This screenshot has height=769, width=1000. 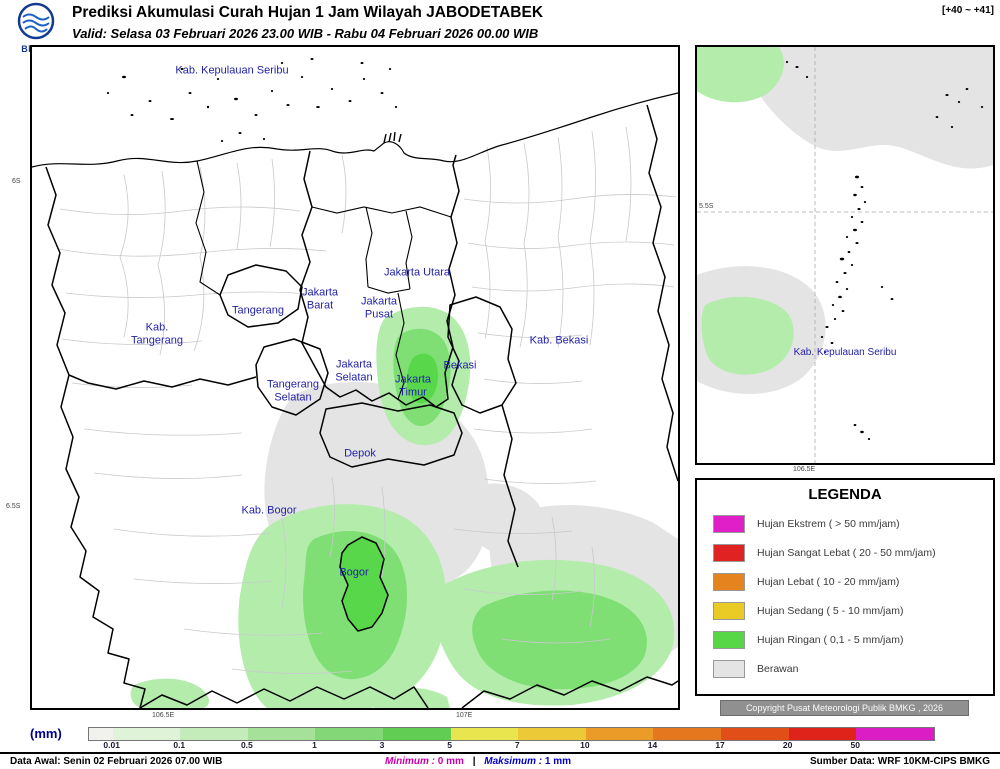 I want to click on colorbar-tick: 20, so click(x=787, y=745).